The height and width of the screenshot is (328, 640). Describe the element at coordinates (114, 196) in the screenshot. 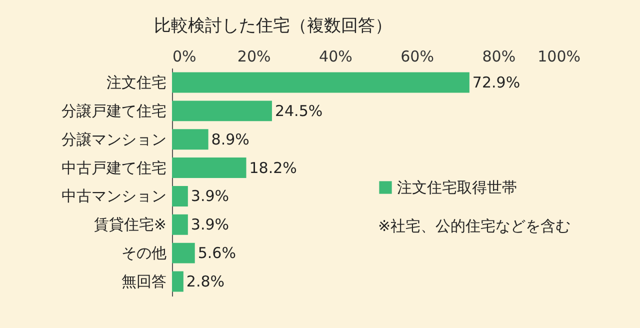

I see `y-tick-label: 中古マンション` at that location.